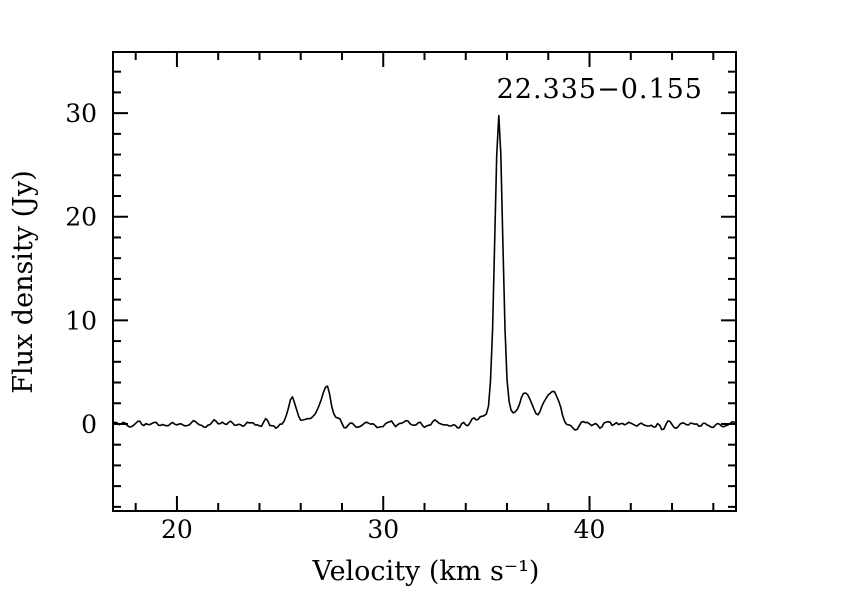 This screenshot has width=842, height=595. What do you see at coordinates (177, 529) in the screenshot?
I see `x-tick-label: 20` at bounding box center [177, 529].